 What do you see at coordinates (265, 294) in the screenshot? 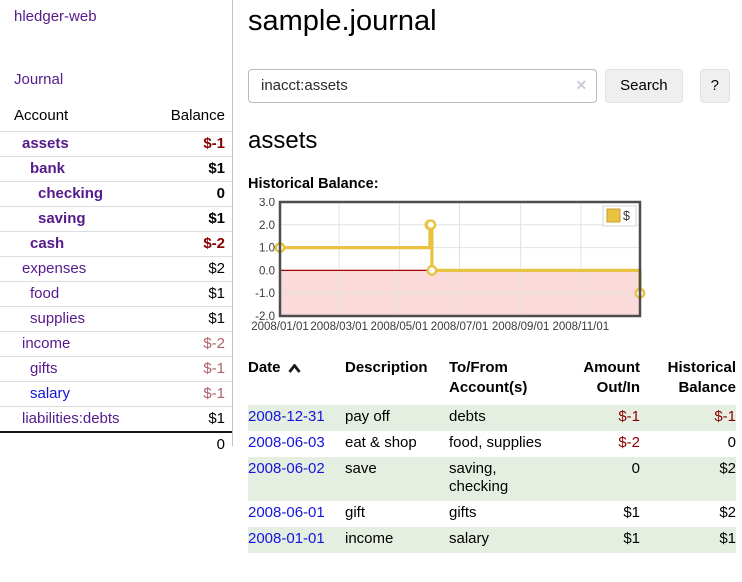
I see `y-axis-tick-label: -1.0` at bounding box center [265, 294].